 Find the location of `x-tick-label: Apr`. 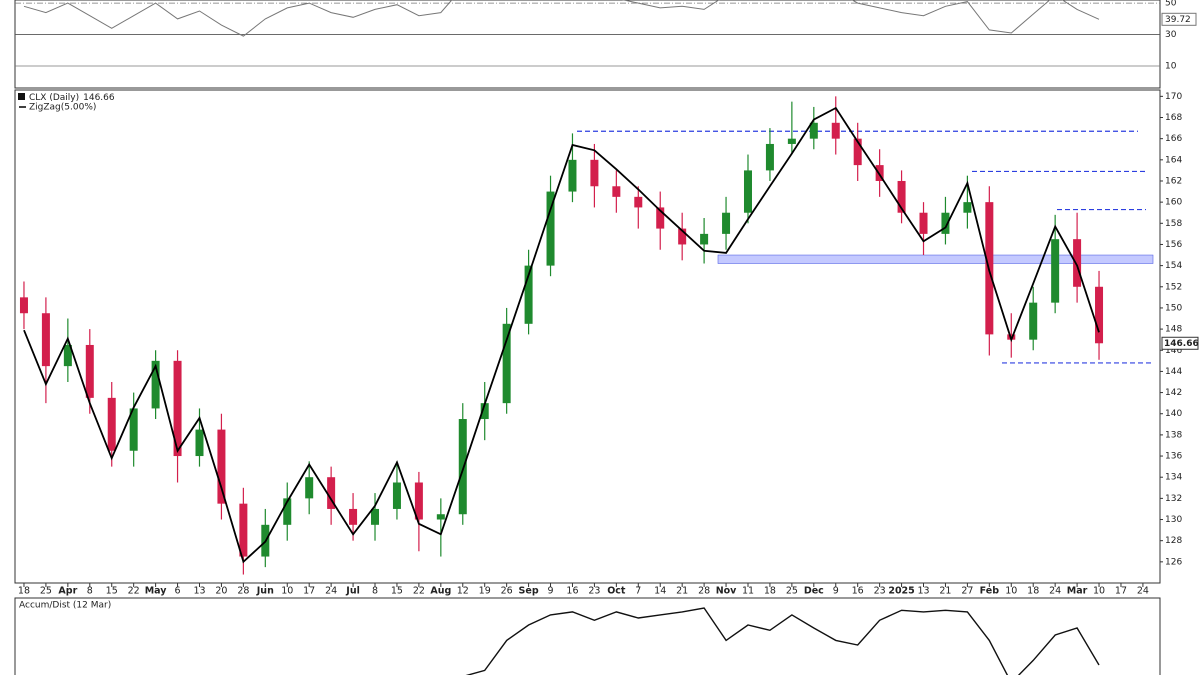

x-tick-label: Apr is located at coordinates (67, 591).